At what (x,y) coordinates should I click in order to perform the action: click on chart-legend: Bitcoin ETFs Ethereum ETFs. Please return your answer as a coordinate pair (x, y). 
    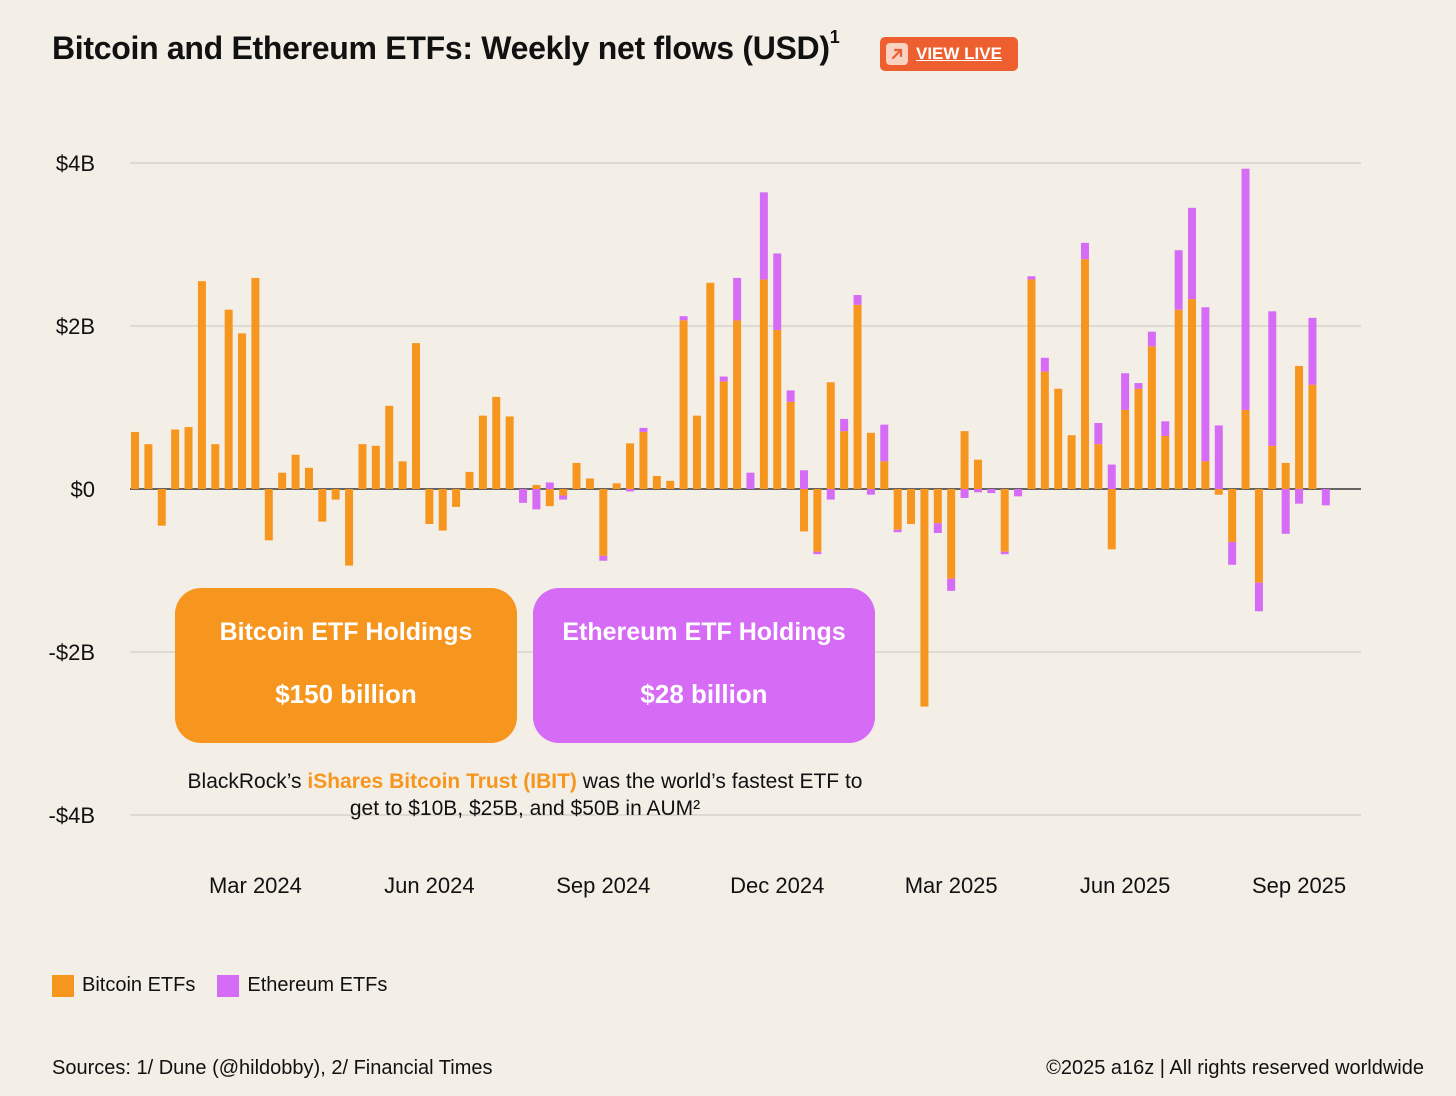
    Looking at the image, I should click on (230, 985).